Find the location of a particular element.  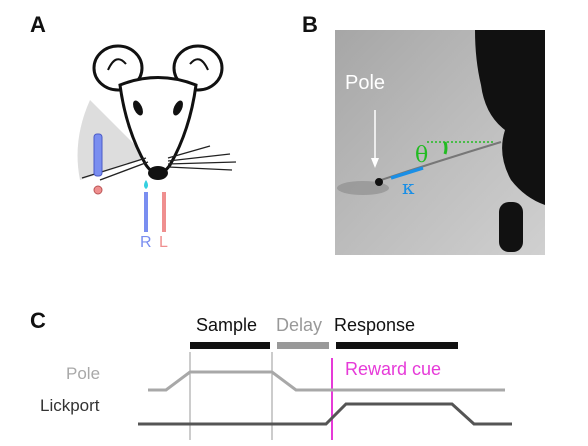

water-droplet-icon is located at coordinates (146, 184).